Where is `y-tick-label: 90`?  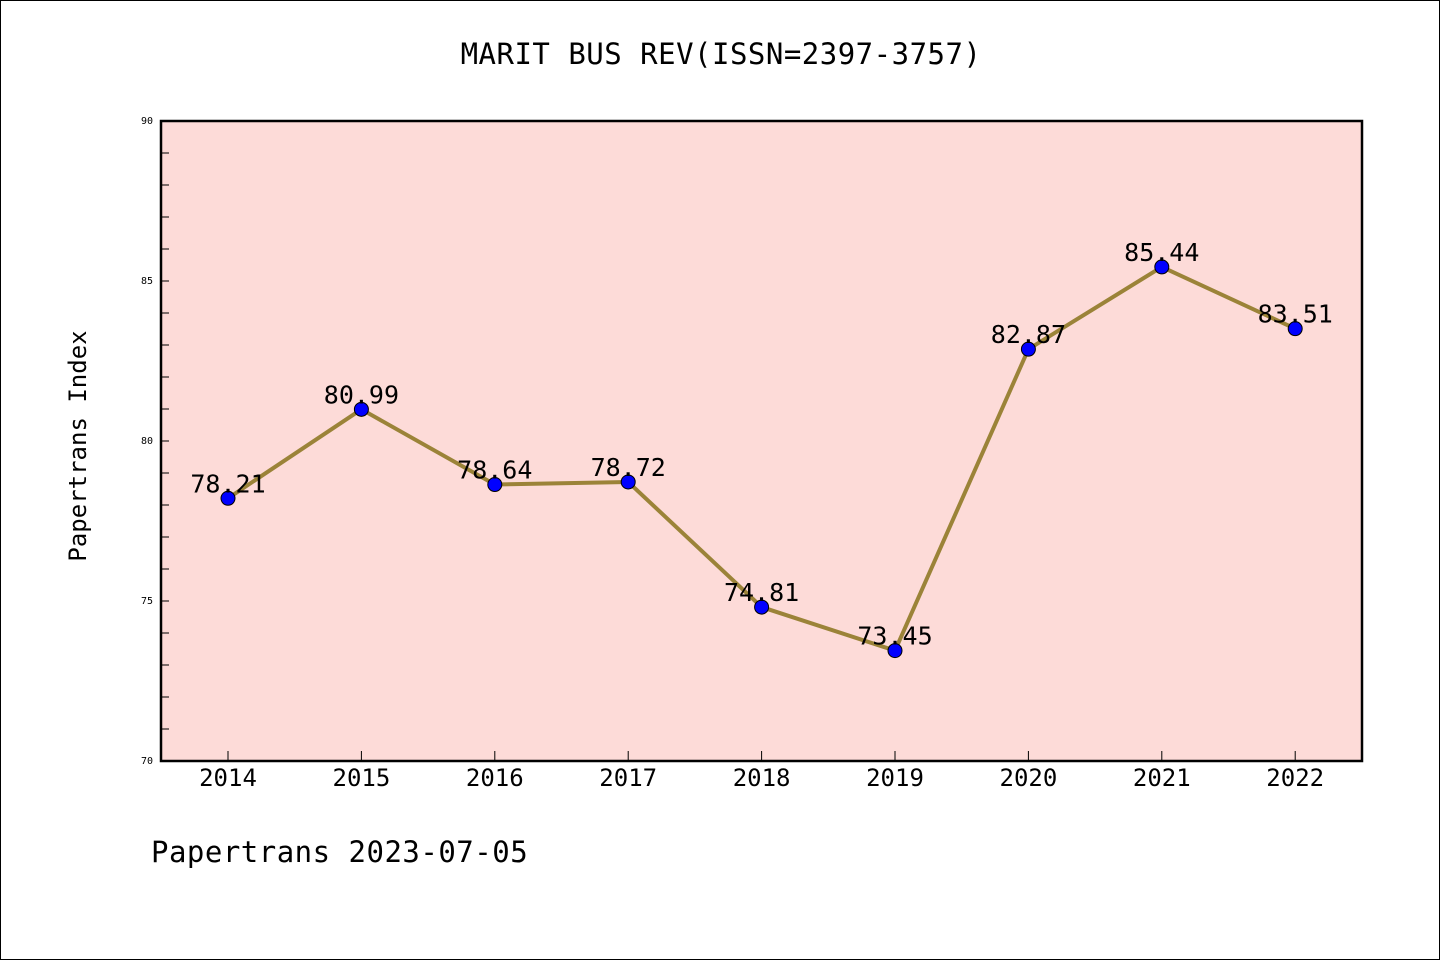 y-tick-label: 90 is located at coordinates (147, 121).